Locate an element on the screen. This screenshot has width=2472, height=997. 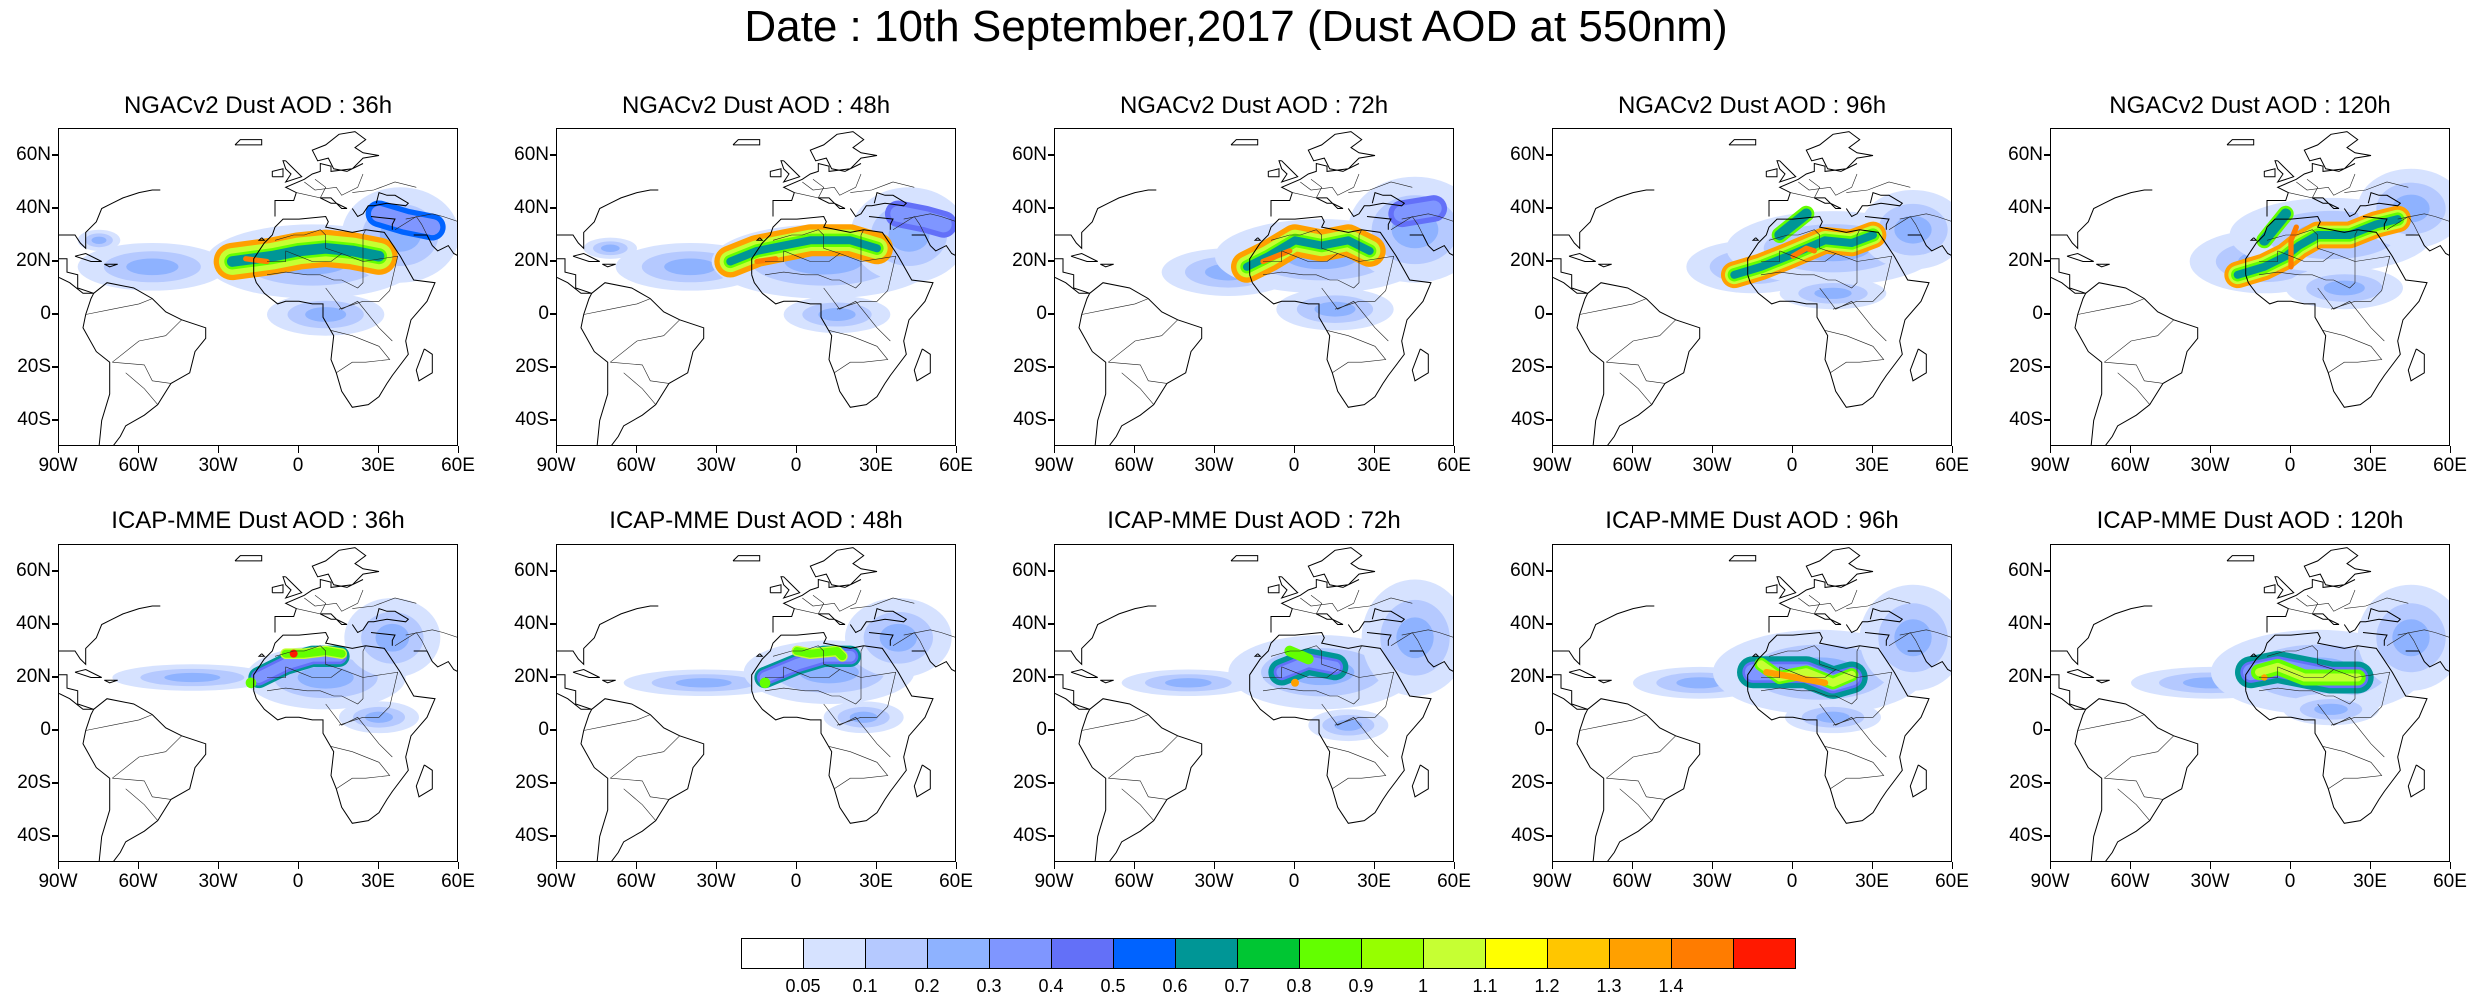
map-panel-icap-96h is located at coordinates (1752, 703).